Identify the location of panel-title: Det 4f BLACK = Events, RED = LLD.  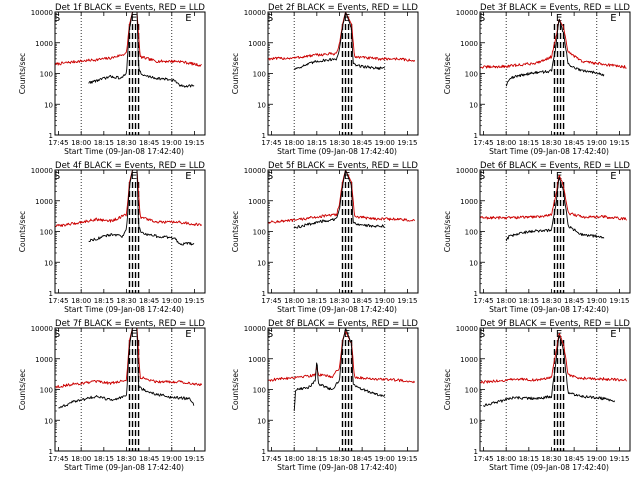
(130, 166).